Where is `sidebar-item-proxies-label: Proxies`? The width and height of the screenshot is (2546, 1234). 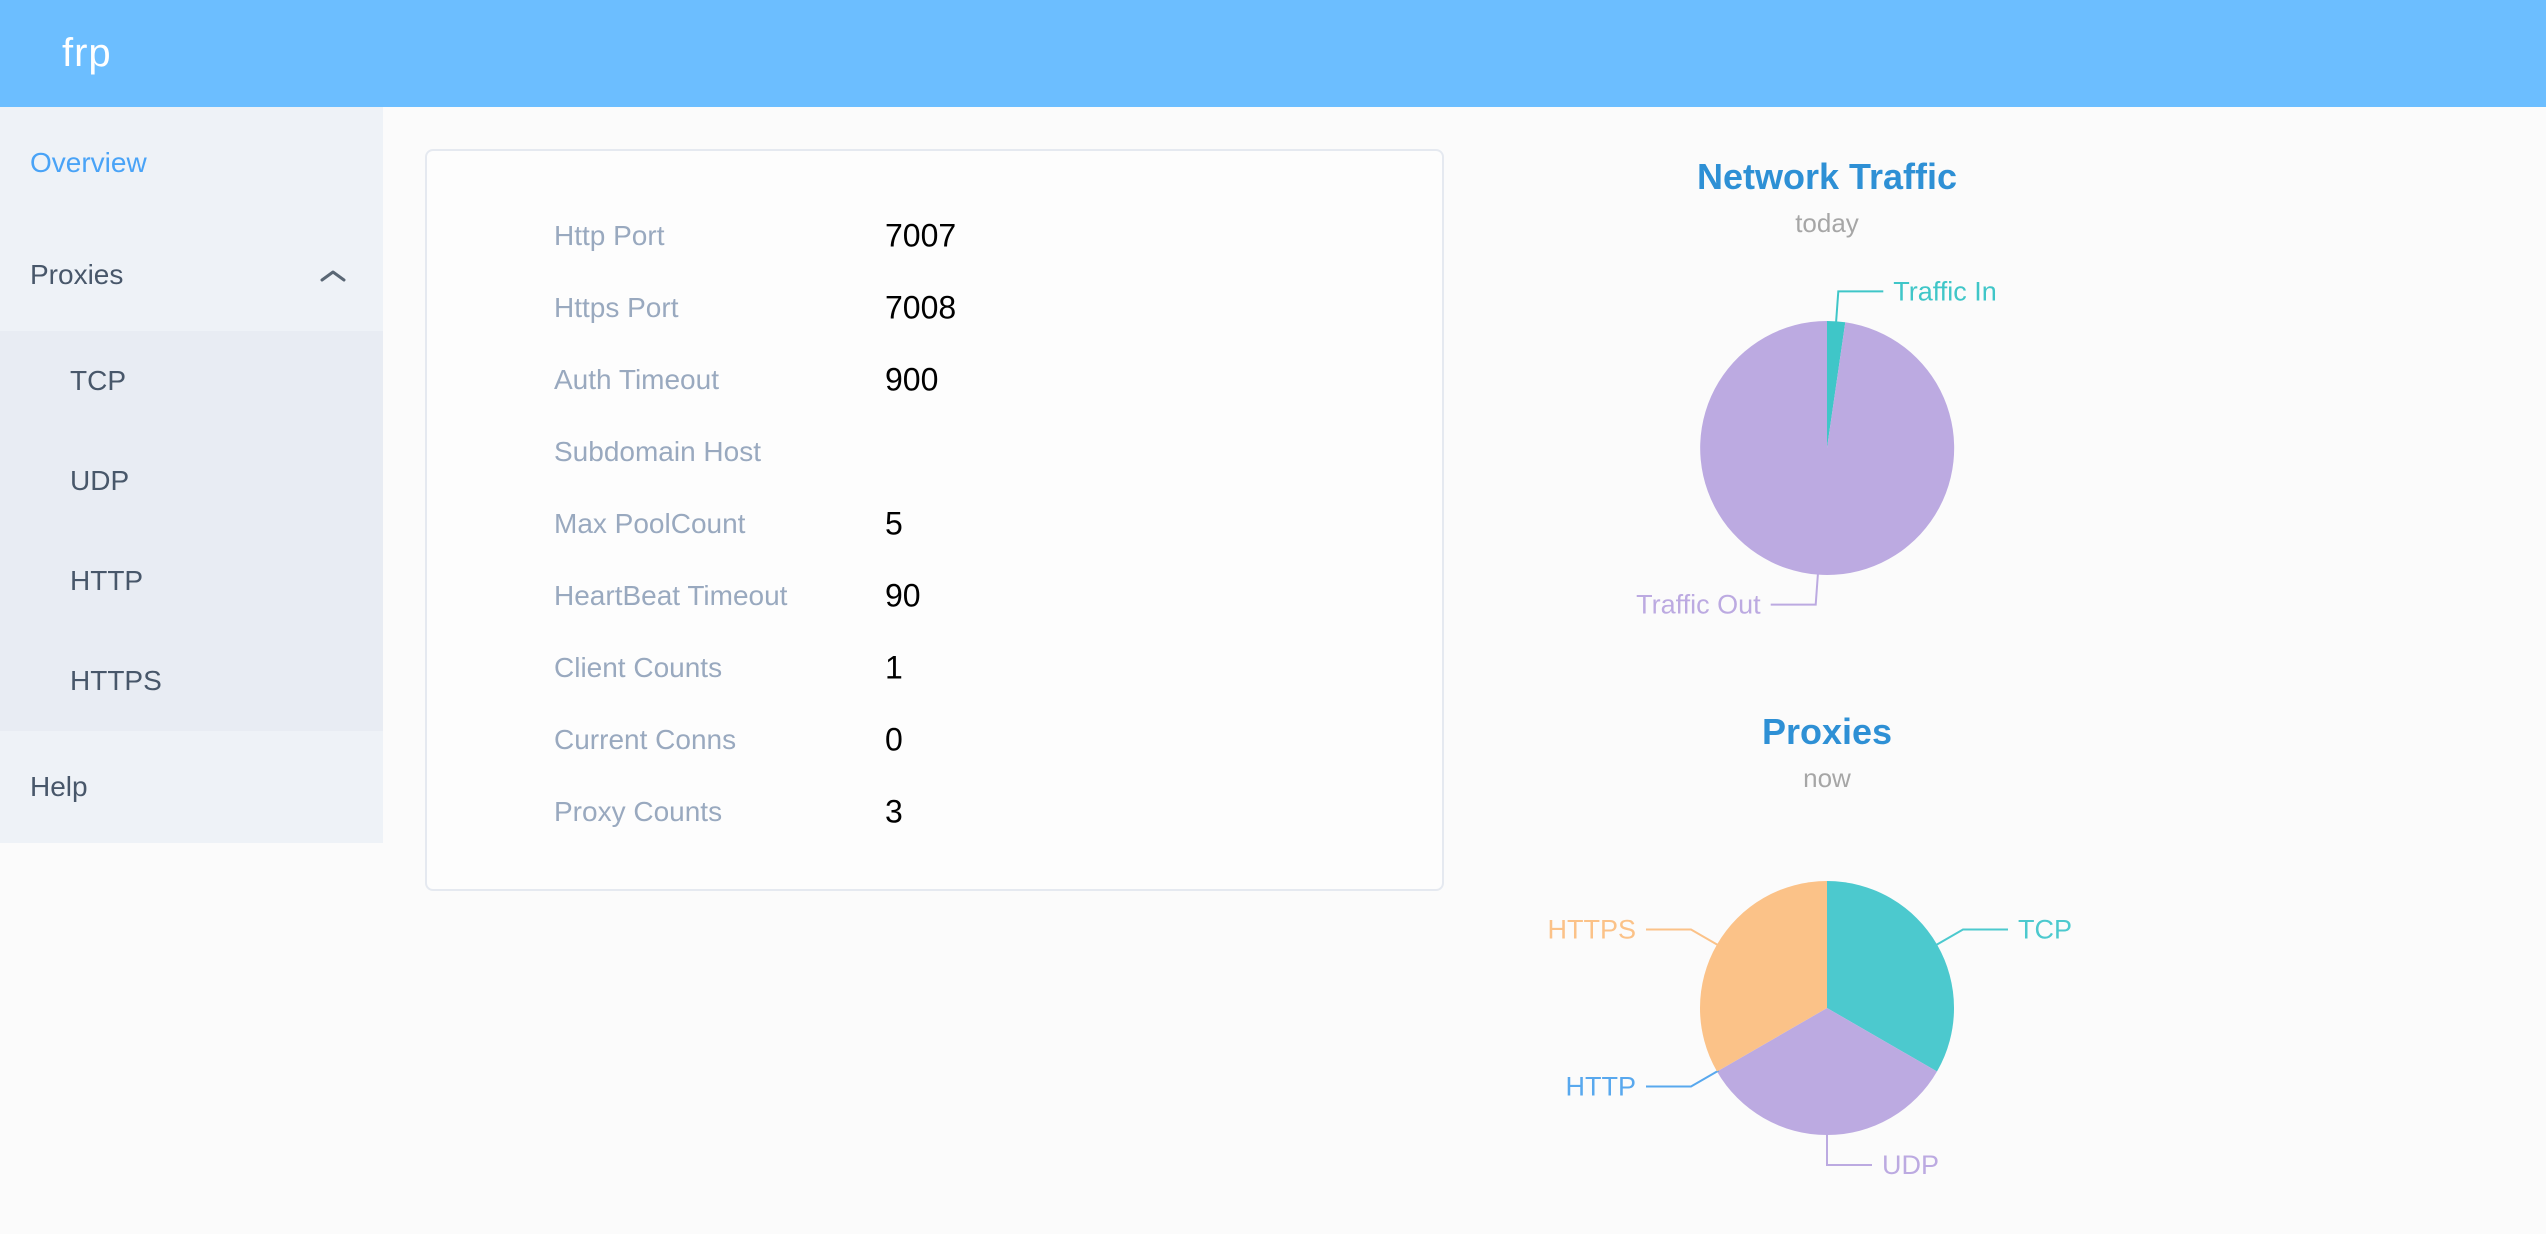
sidebar-item-proxies-label: Proxies is located at coordinates (77, 274).